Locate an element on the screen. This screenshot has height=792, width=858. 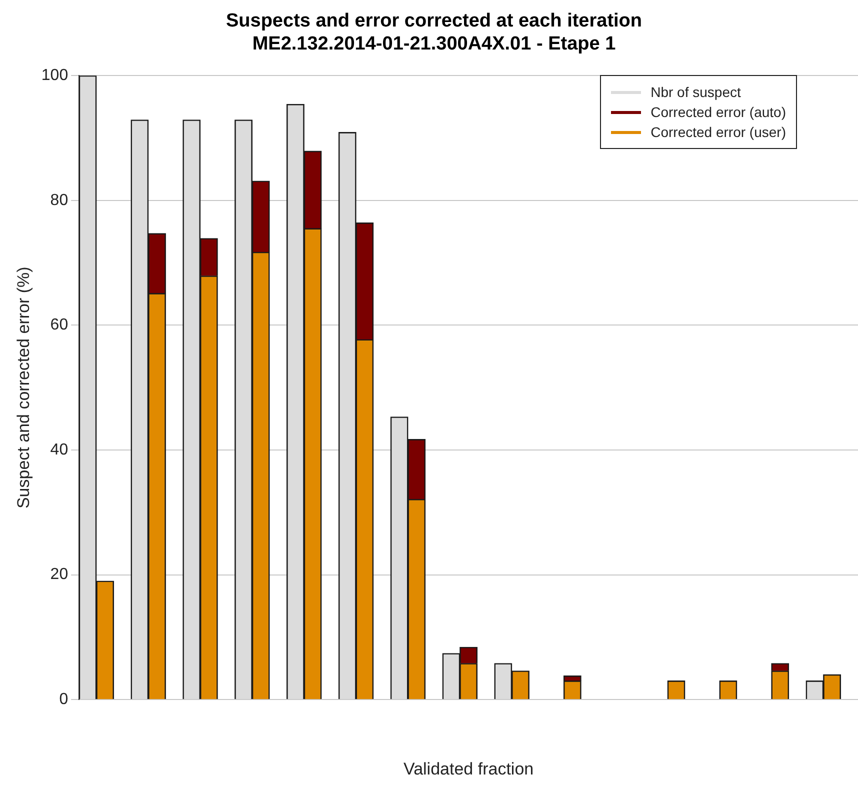
y-tick-label: 80 is located at coordinates (59, 200).